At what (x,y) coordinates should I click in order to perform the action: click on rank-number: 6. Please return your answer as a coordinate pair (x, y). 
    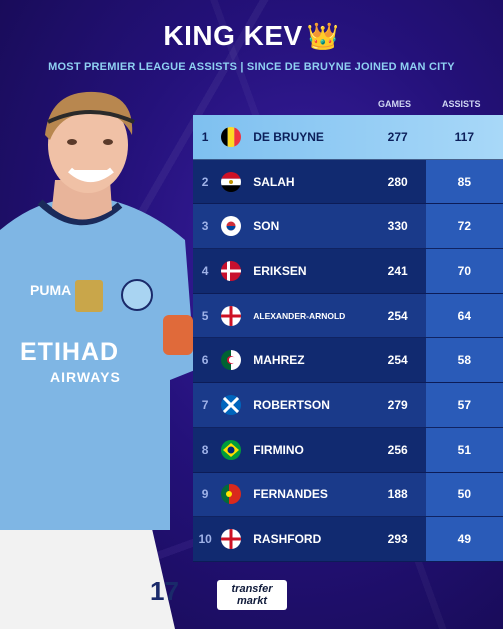
    Looking at the image, I should click on (205, 360).